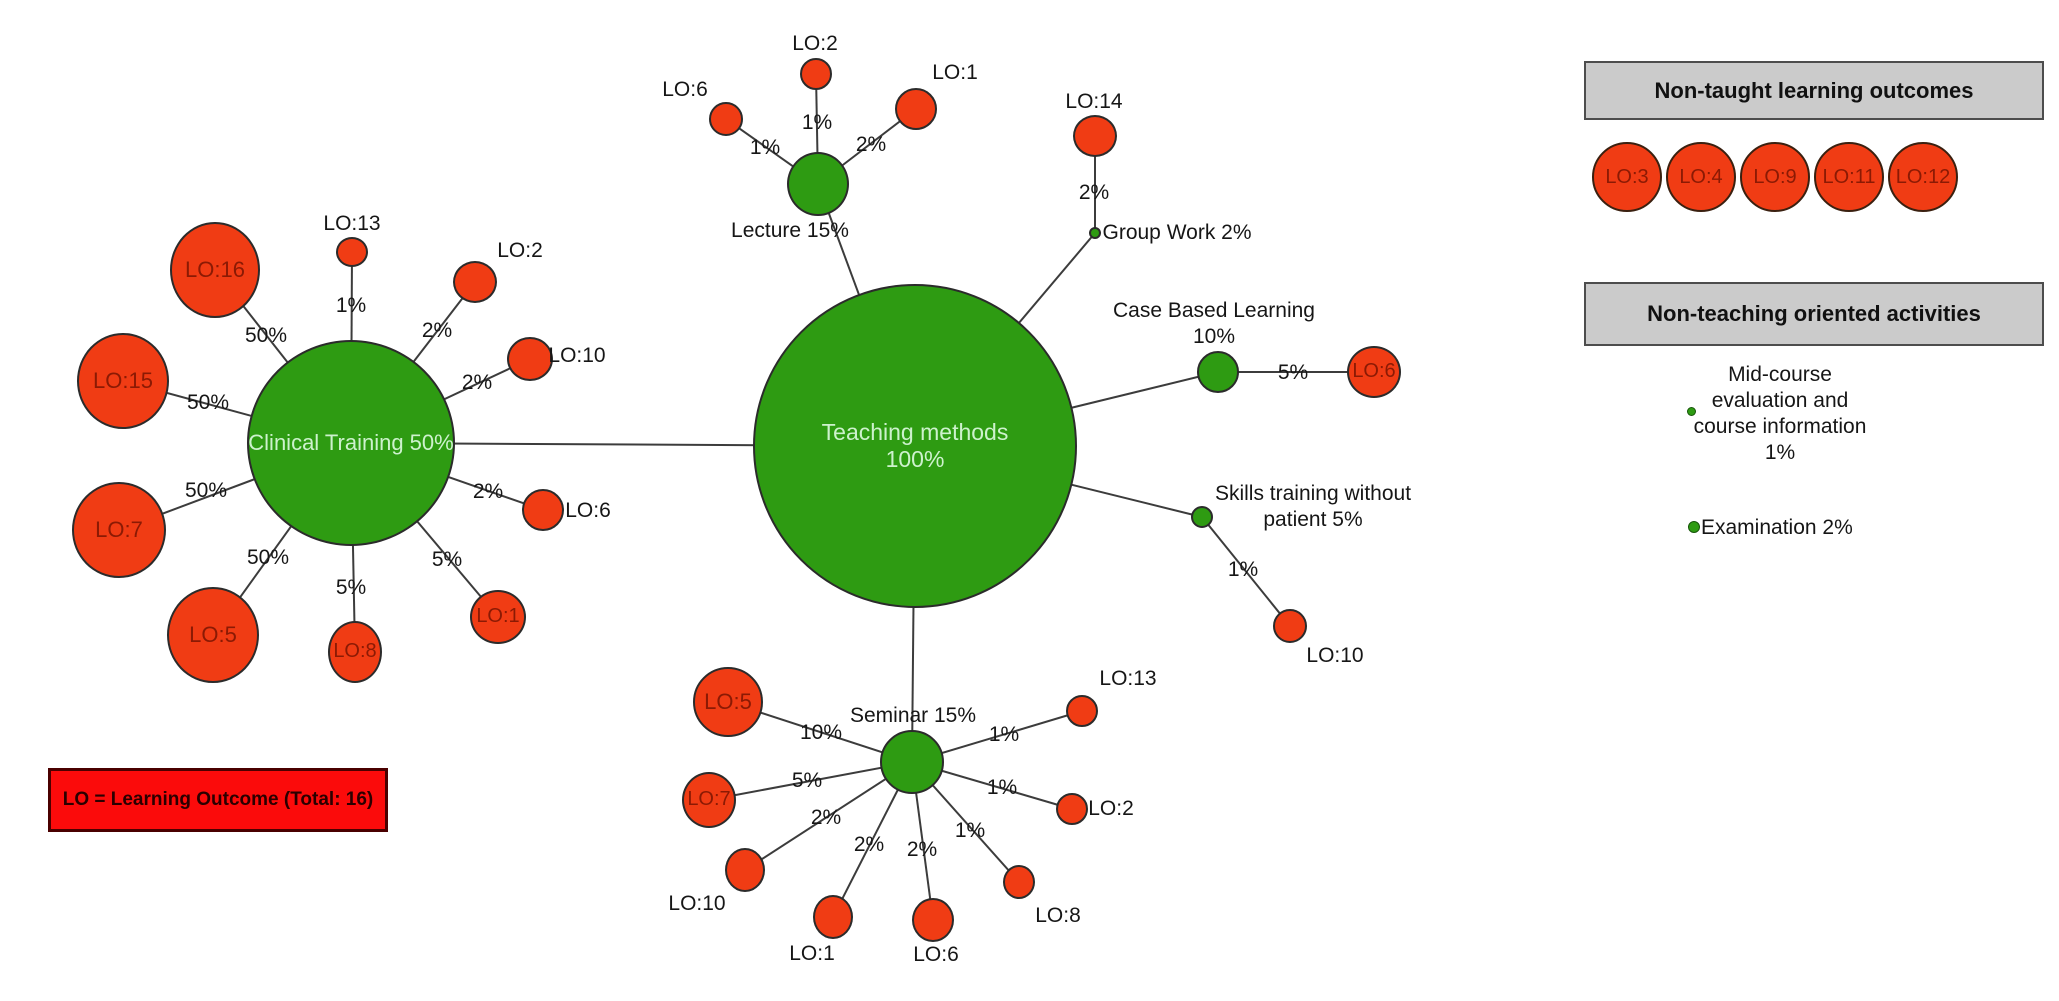 Image resolution: width=2059 pixels, height=1001 pixels. I want to click on label-clinical-lo2: LO:2, so click(520, 251).